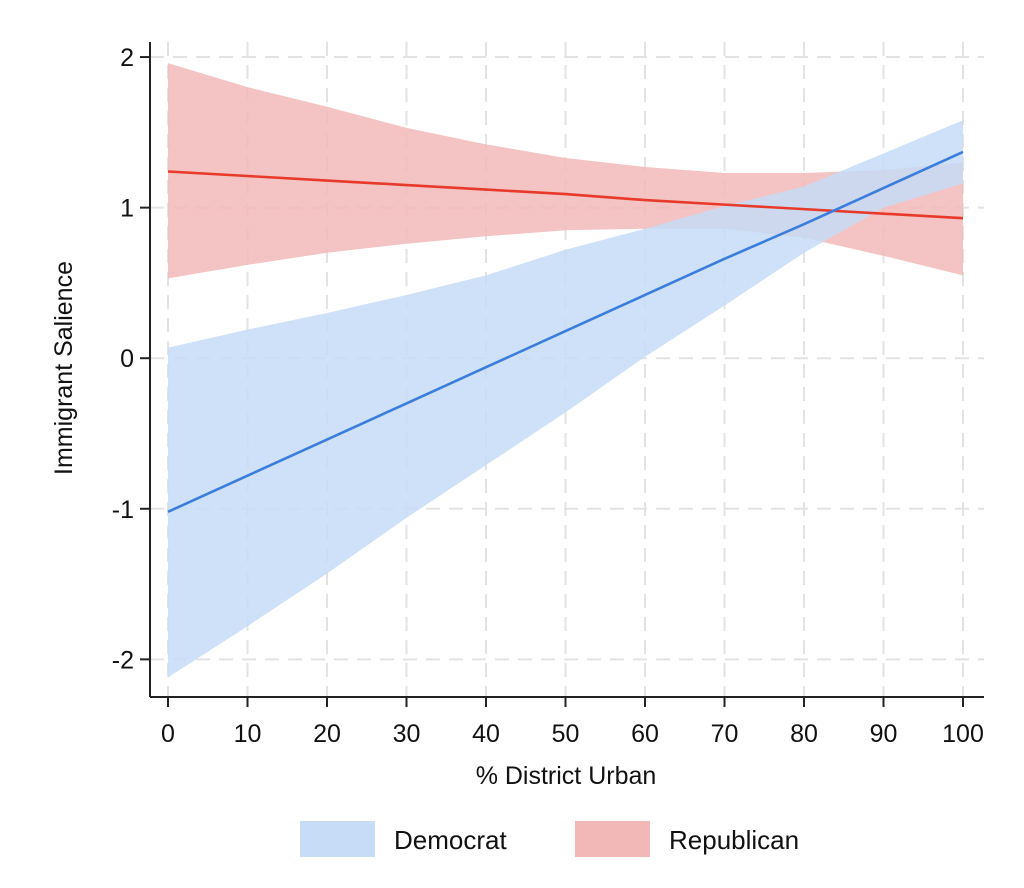 The image size is (1024, 888). Describe the element at coordinates (566, 734) in the screenshot. I see `x-tick-label: 50` at that location.